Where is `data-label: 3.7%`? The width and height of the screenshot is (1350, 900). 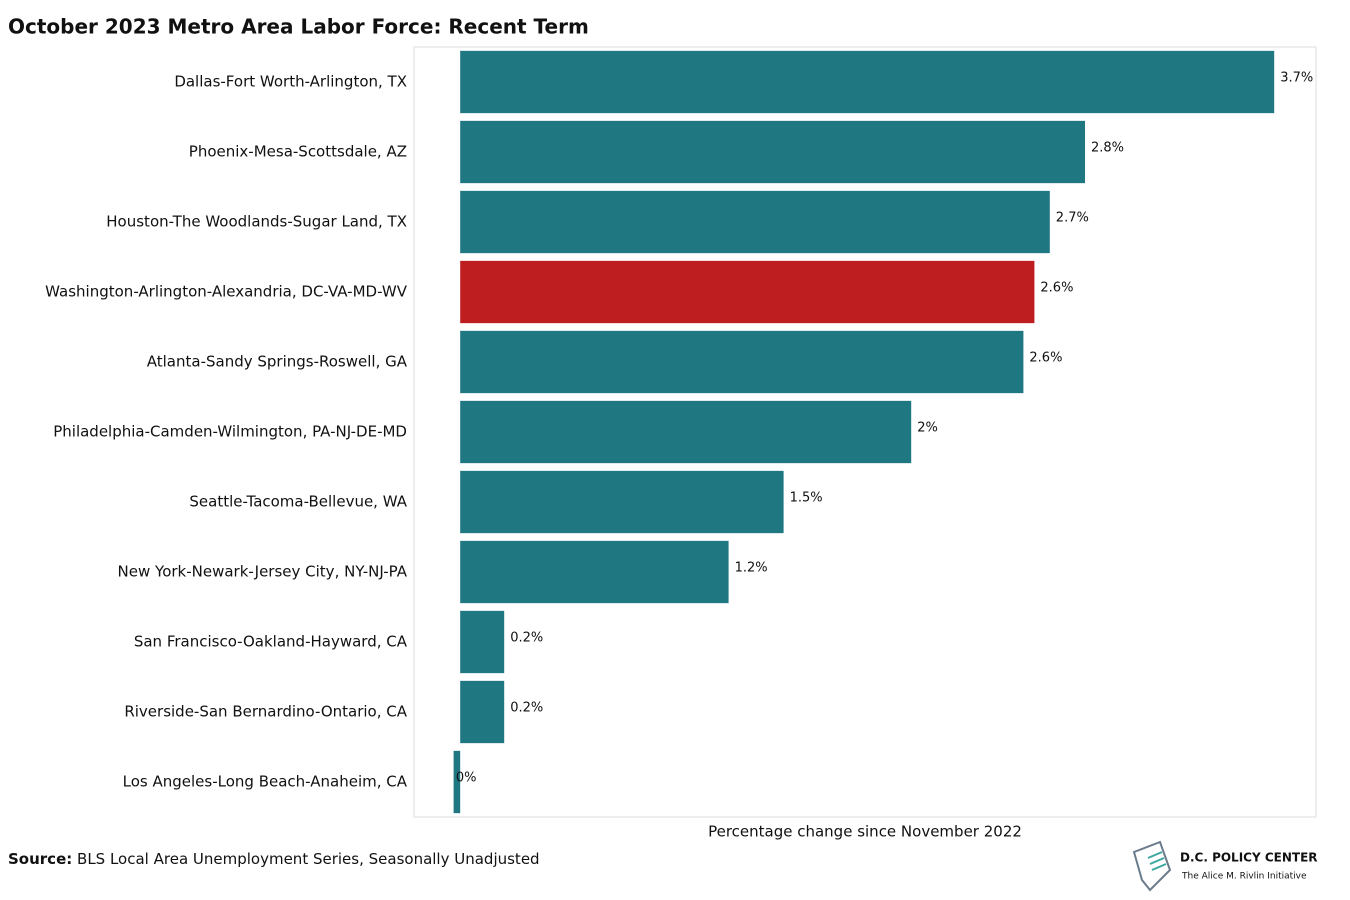
data-label: 3.7% is located at coordinates (1296, 78).